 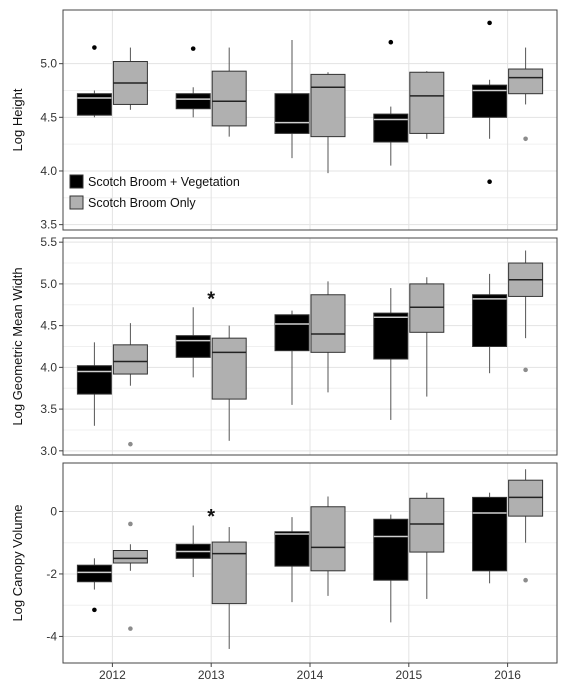 What do you see at coordinates (211, 675) in the screenshot?
I see `x-tick-label: 2013` at bounding box center [211, 675].